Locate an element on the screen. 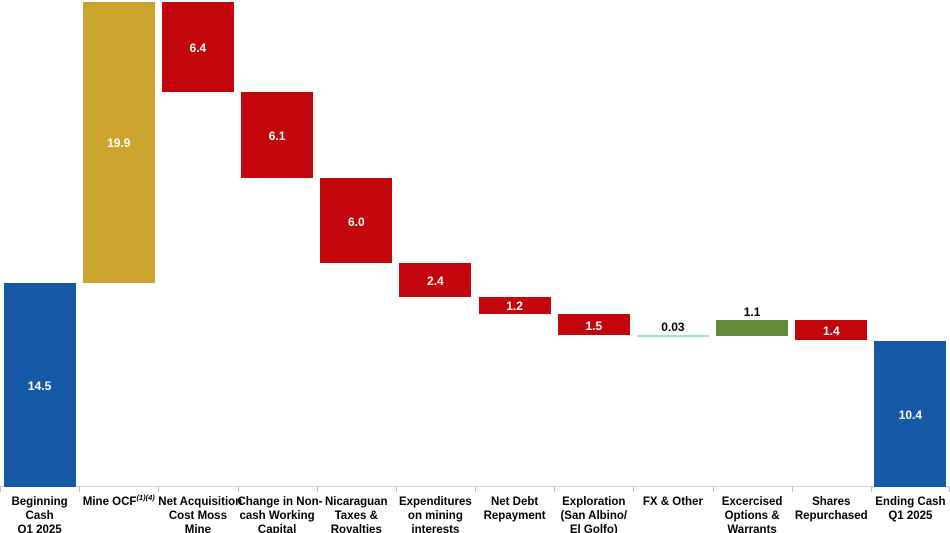  bar-beginning-cash is located at coordinates (39, 385).